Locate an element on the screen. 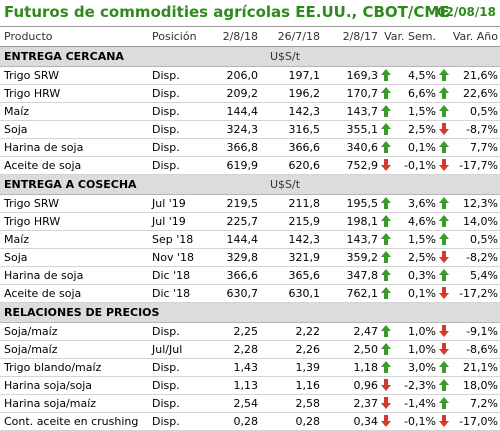 Image resolution: width=500 pixels, height=431 pixels. value-date1: 144,4 is located at coordinates (242, 111).